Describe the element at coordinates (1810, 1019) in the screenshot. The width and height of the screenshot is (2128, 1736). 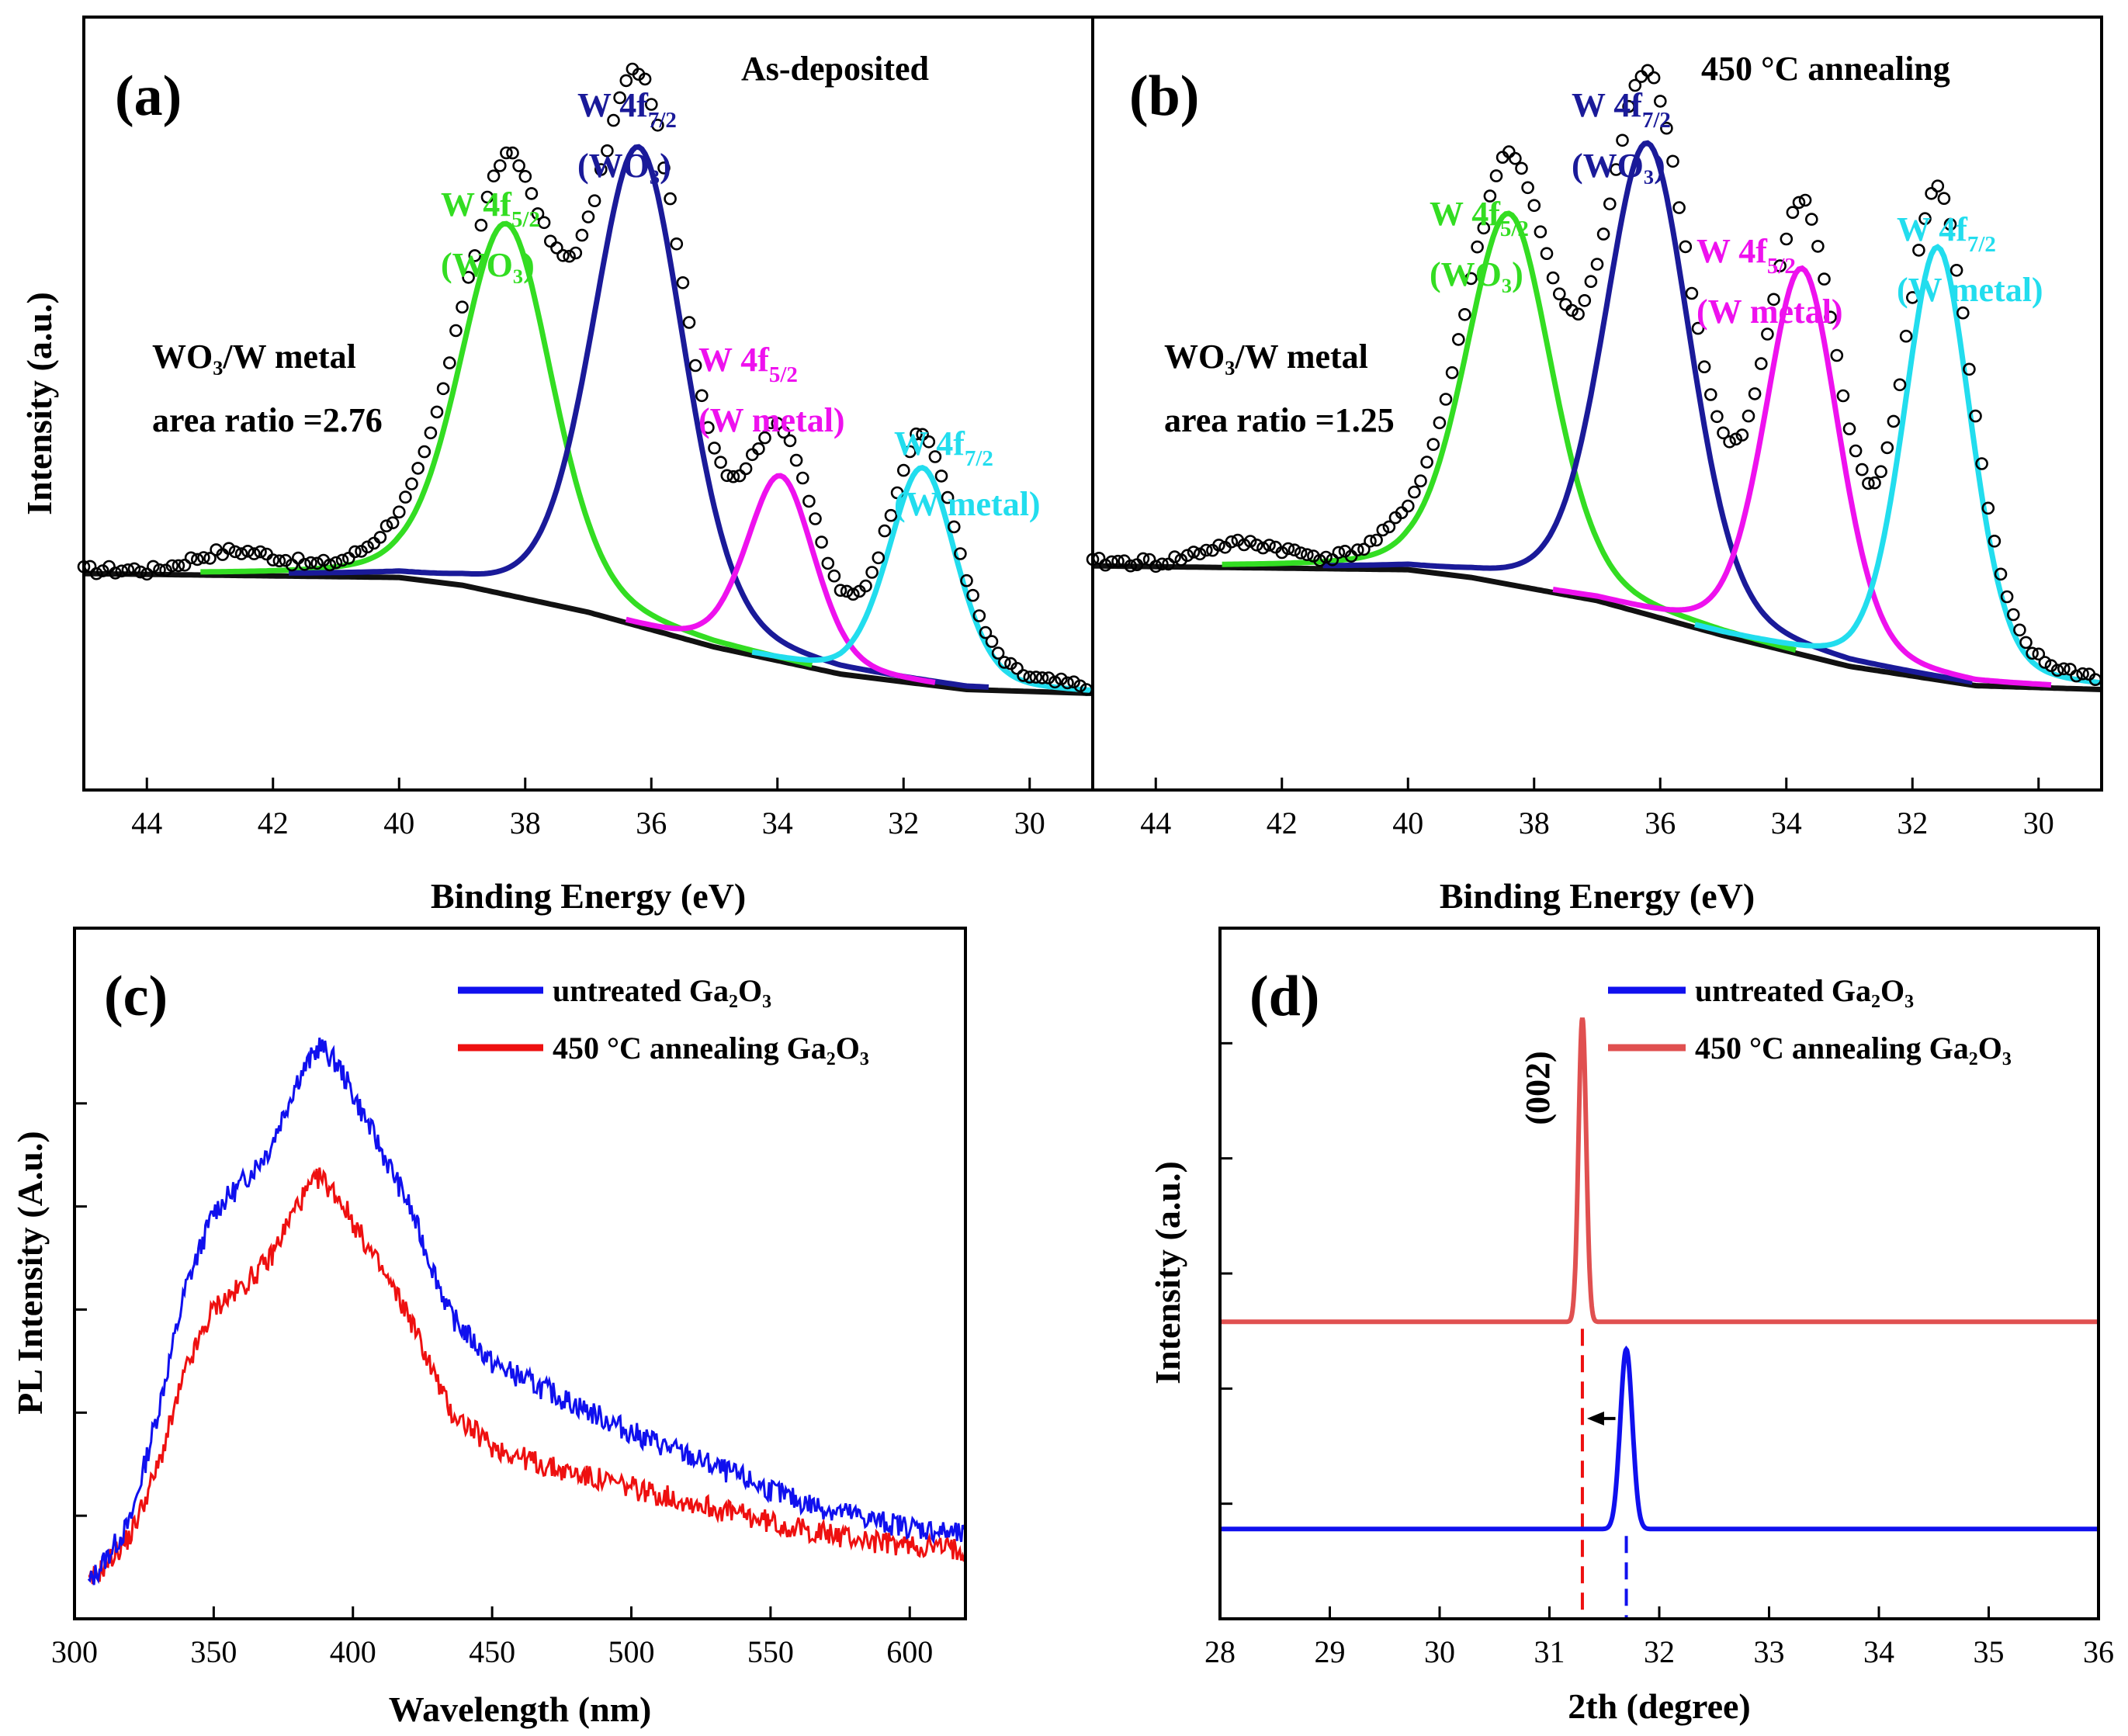
I see `panel-d-legend: untreated Ga₂O₃ 450 °C annealing Ga₂O₃` at that location.